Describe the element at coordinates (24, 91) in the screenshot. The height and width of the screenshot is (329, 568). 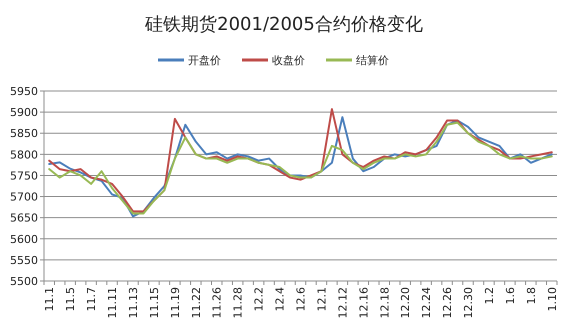
I see `y-tick-label: 5950` at that location.